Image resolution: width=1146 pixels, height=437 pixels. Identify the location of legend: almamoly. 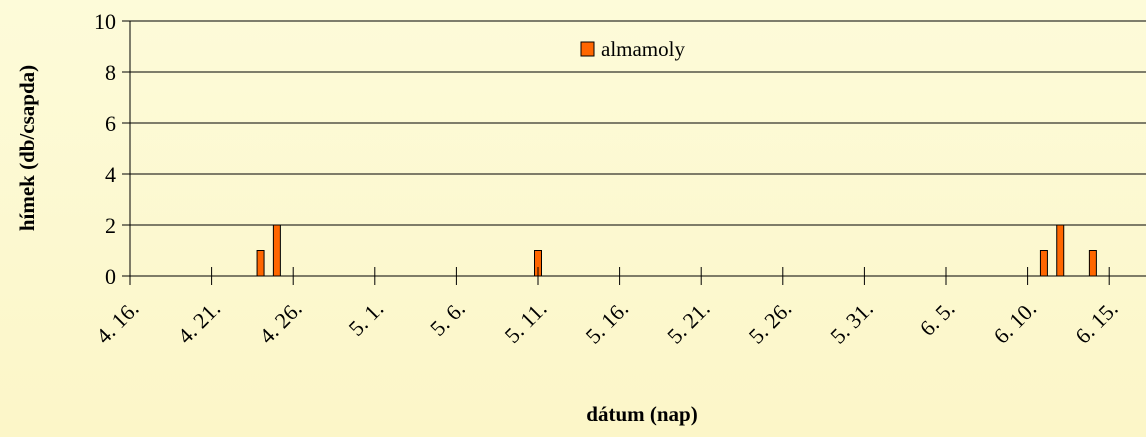
(632, 49).